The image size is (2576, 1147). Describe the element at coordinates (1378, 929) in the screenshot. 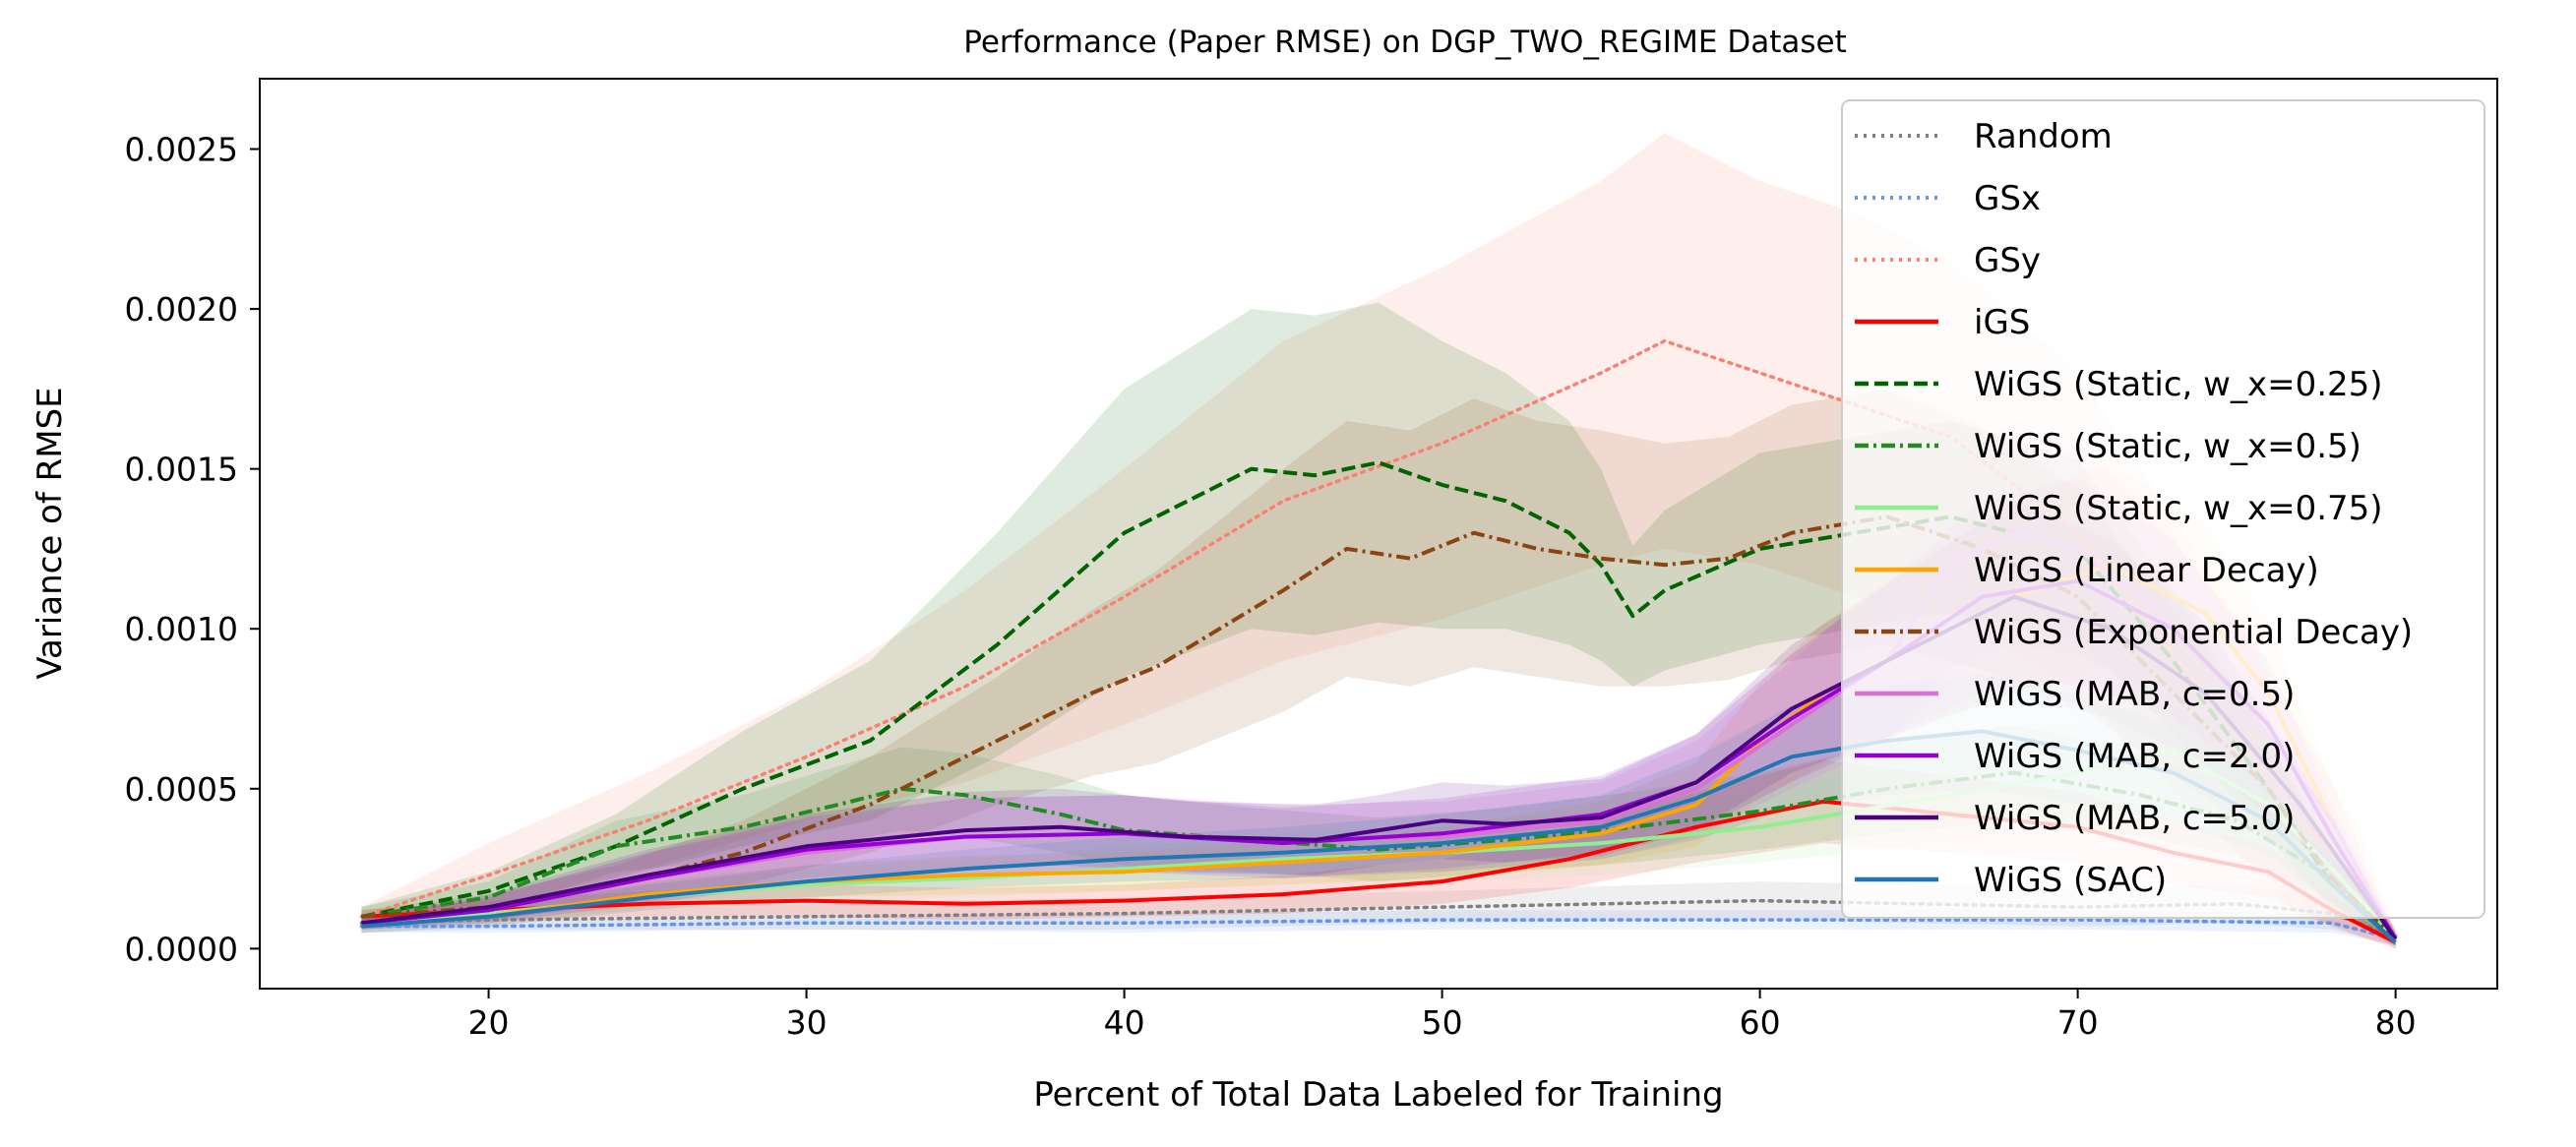

I see `line-gsx` at that location.